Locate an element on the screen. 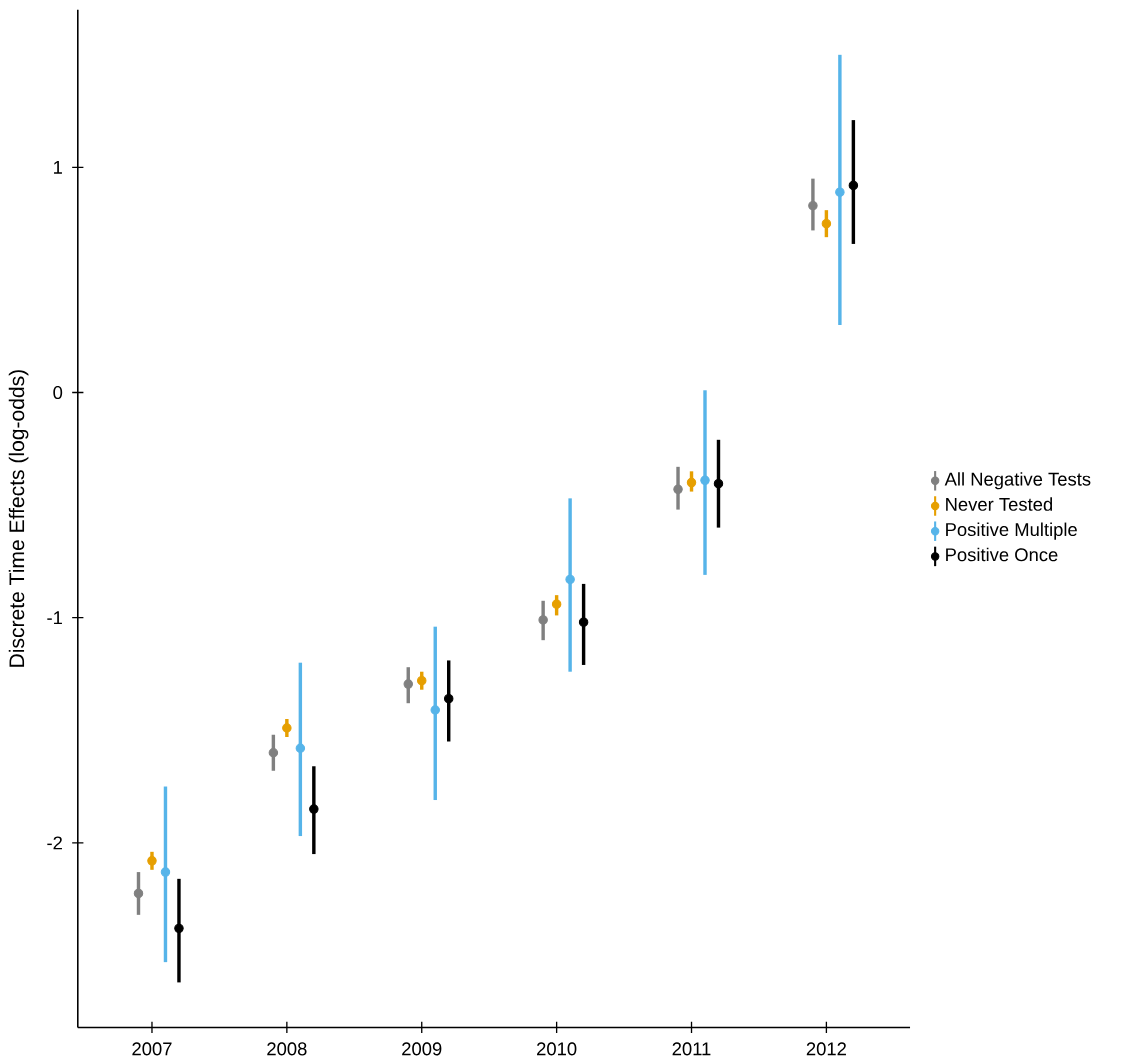 The height and width of the screenshot is (1064, 1134). x-tick-label: 2008 is located at coordinates (287, 1049).